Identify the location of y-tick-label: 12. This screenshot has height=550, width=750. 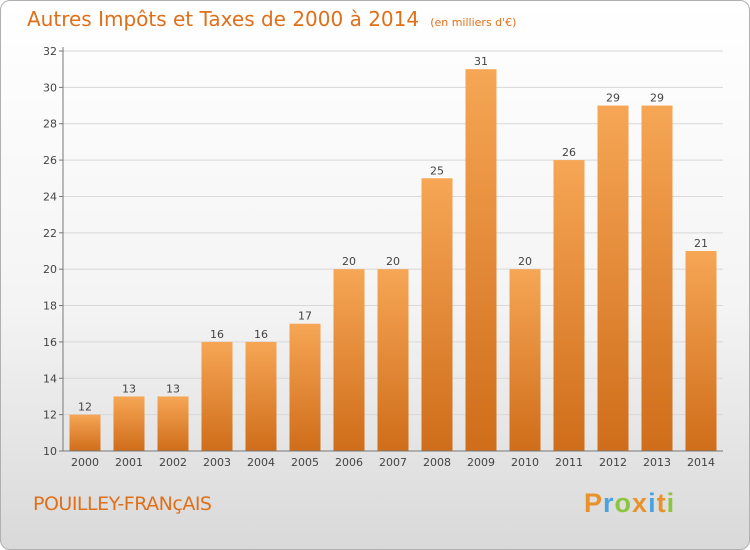
(50, 415).